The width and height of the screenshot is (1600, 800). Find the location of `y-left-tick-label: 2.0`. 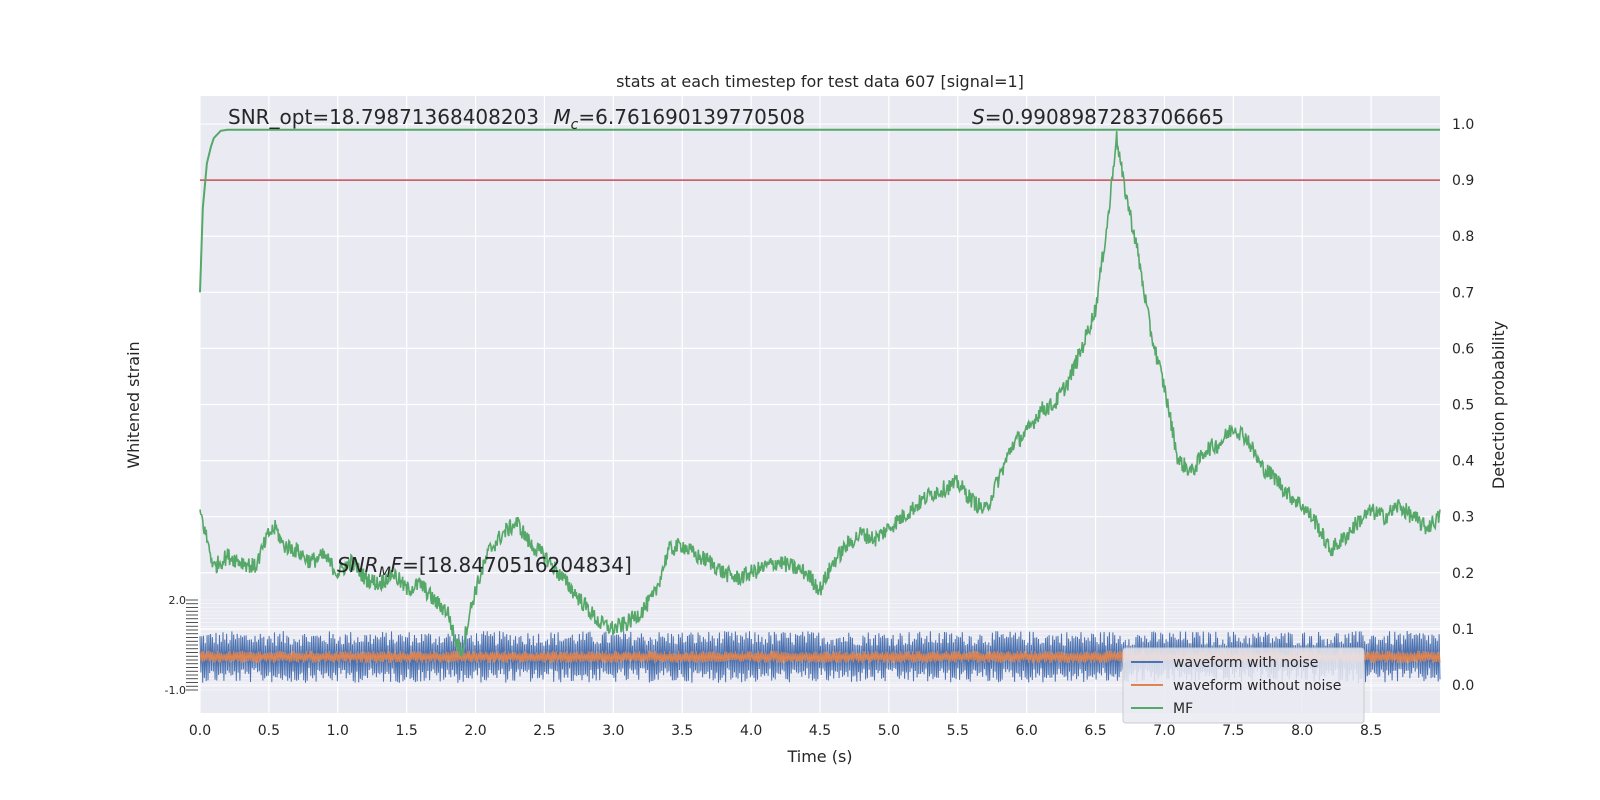

y-left-tick-label: 2.0 is located at coordinates (178, 600).